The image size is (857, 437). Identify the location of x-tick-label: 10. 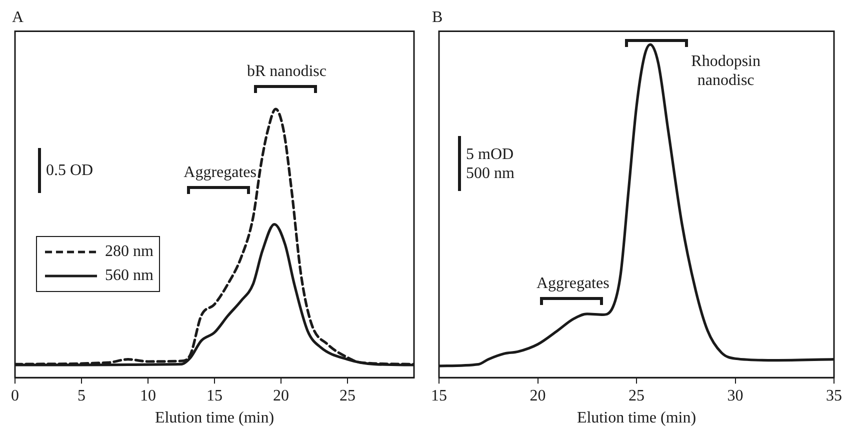
(148, 395).